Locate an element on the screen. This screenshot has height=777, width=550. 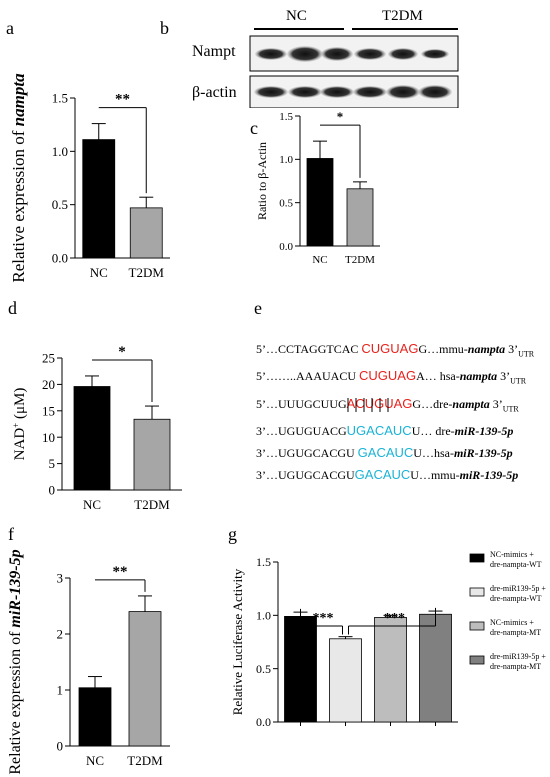
sequence-prefix: 5’……..AAAUACU is located at coordinates (307, 376).